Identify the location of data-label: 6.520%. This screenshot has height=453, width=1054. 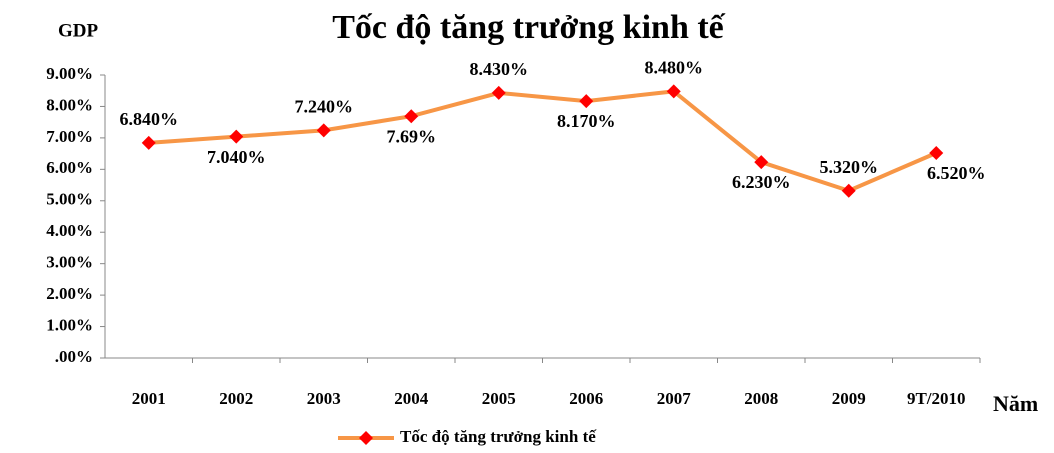
(956, 173).